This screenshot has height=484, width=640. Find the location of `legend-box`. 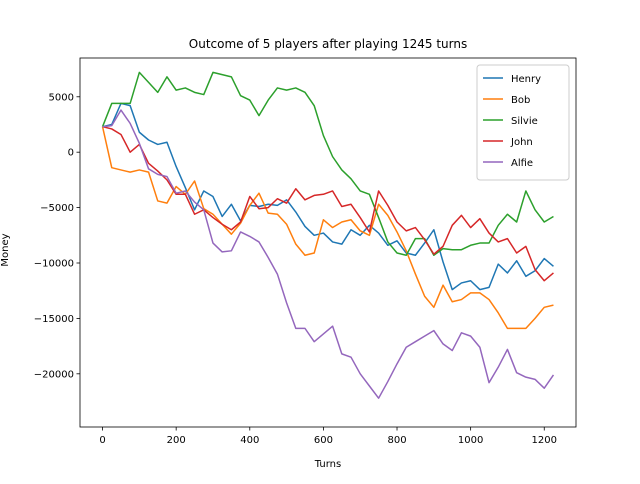

legend-box is located at coordinates (523, 122).